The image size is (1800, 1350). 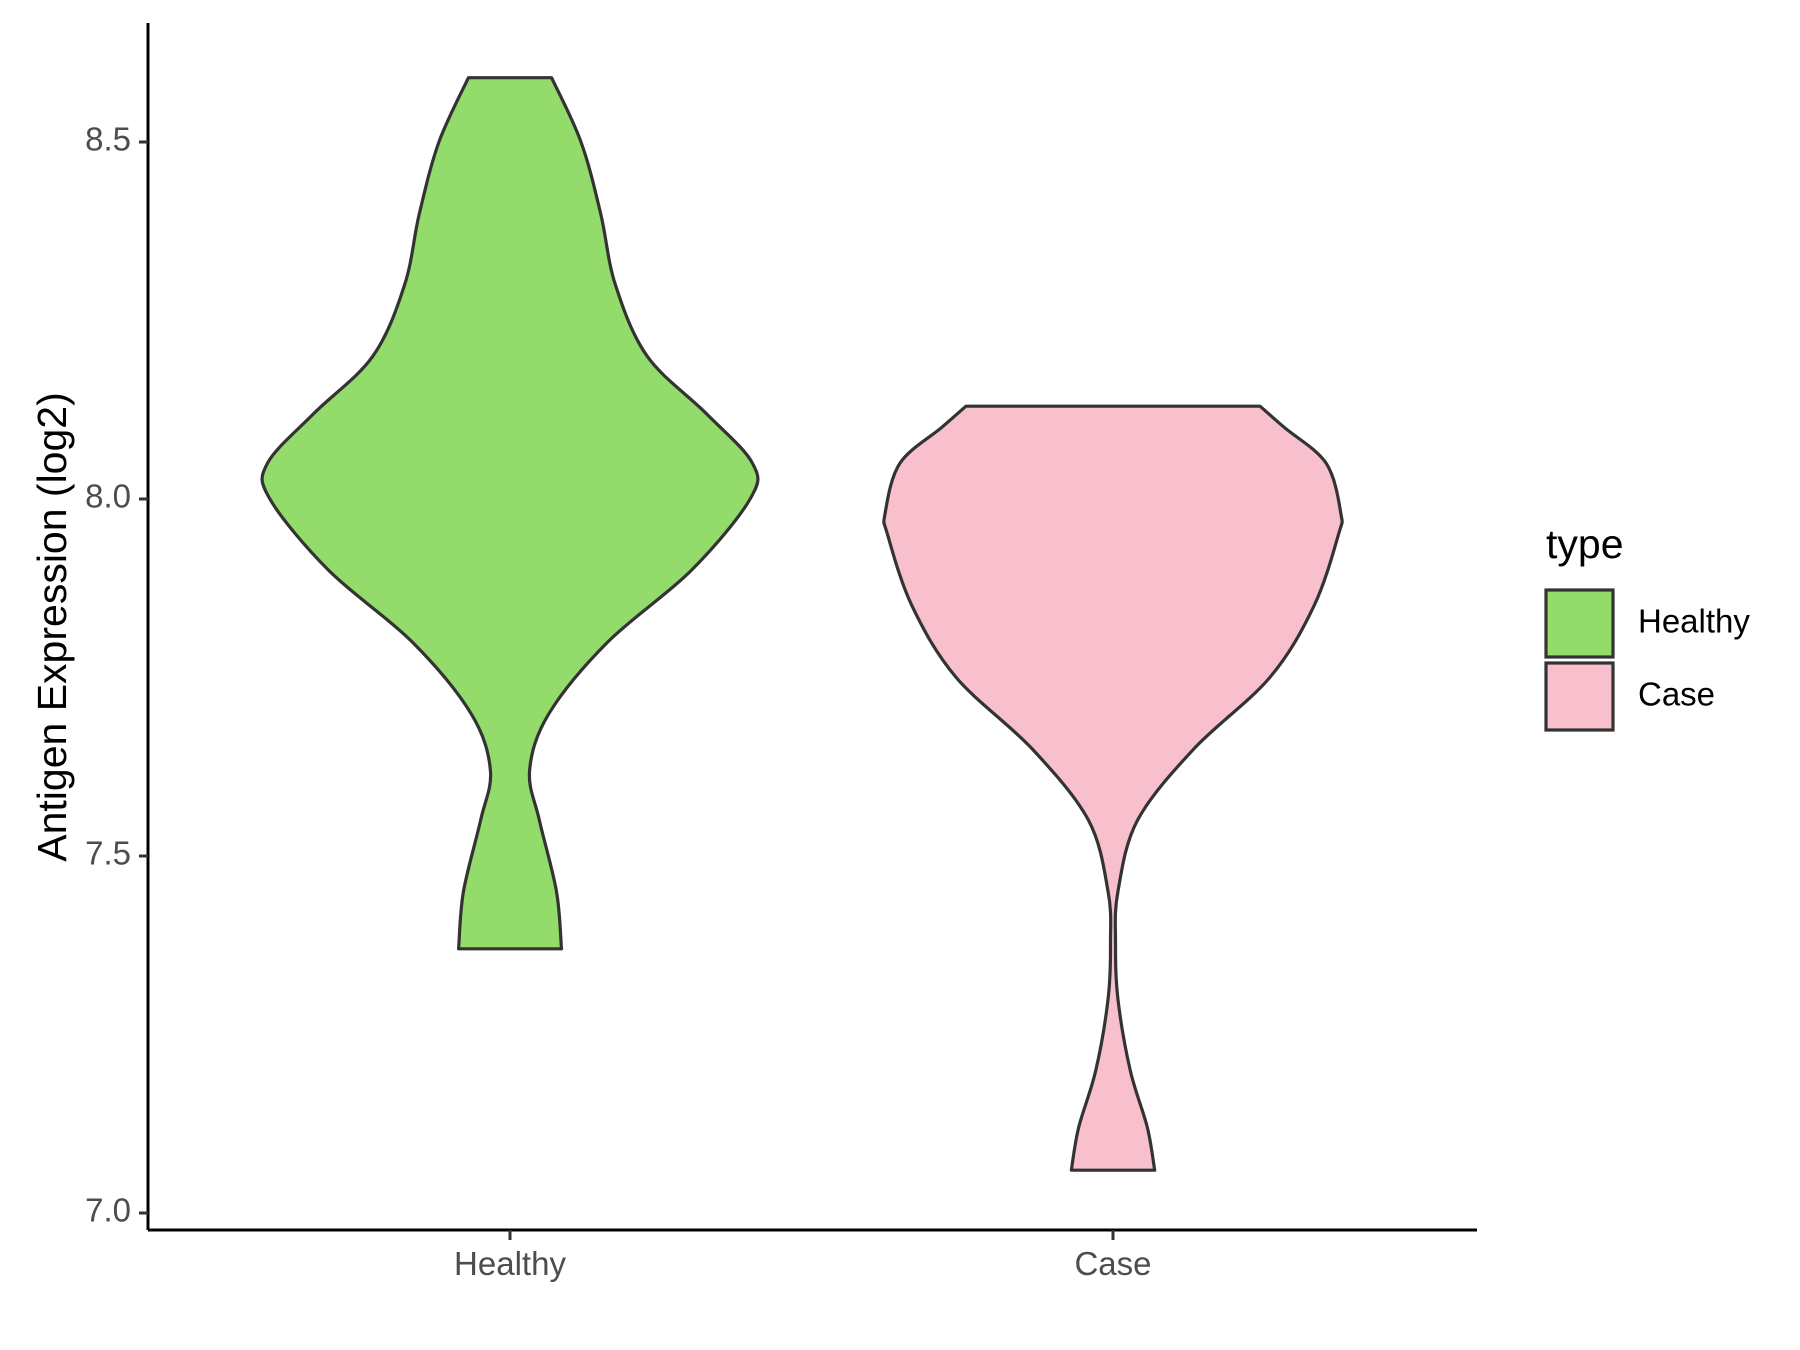 What do you see at coordinates (1694, 621) in the screenshot?
I see `legend-label-healthy: Healthy` at bounding box center [1694, 621].